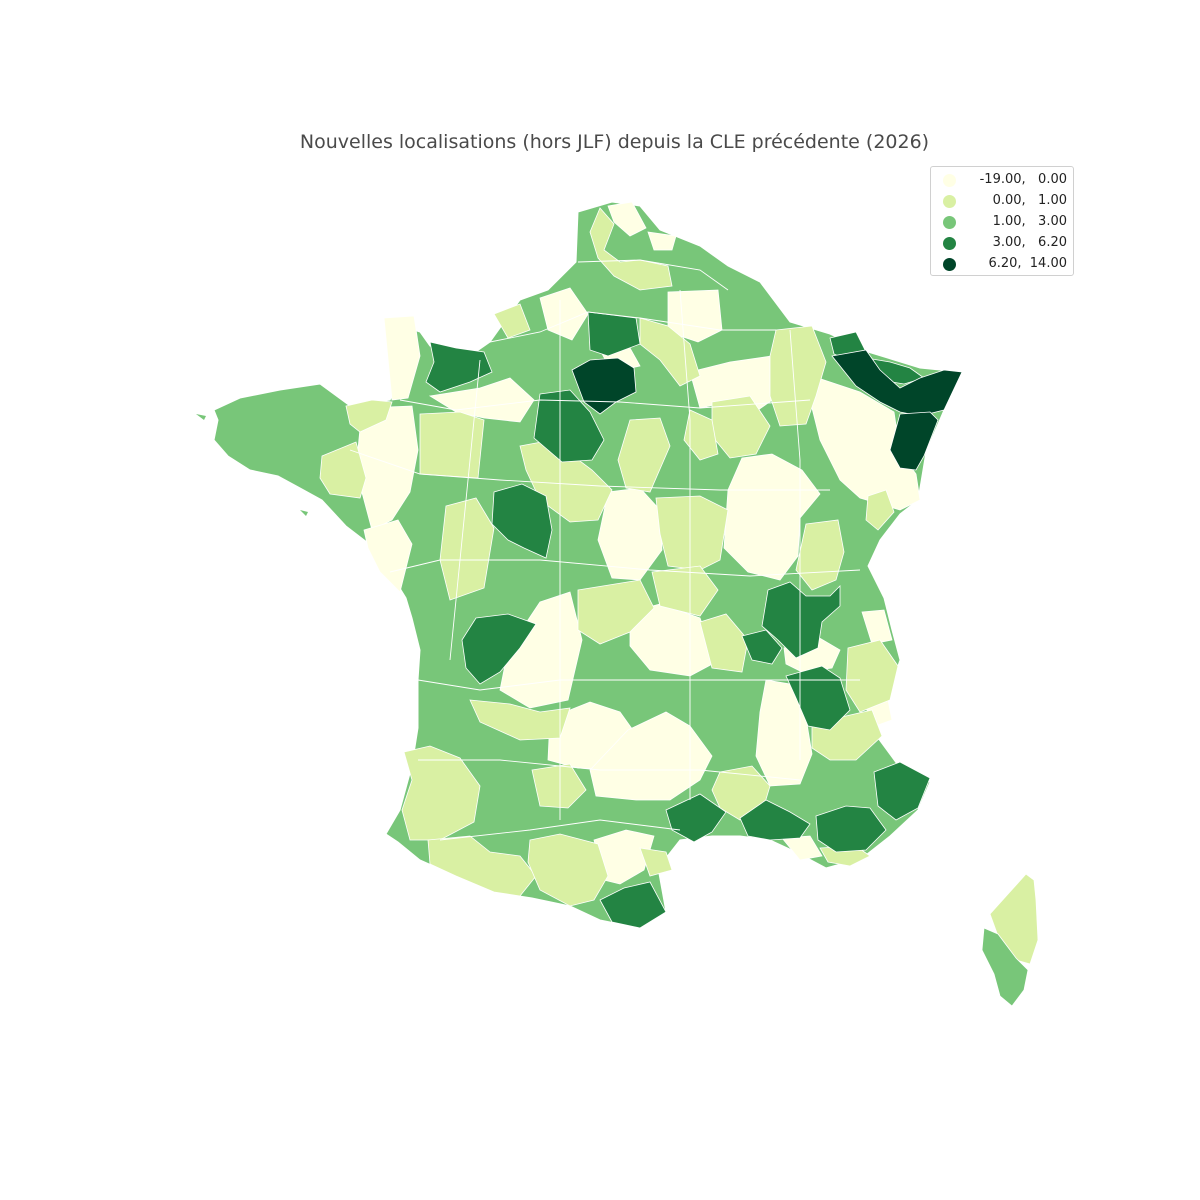 This screenshot has height=1200, width=1200. I want to click on region-bas-rhin-north, so click(897, 383).